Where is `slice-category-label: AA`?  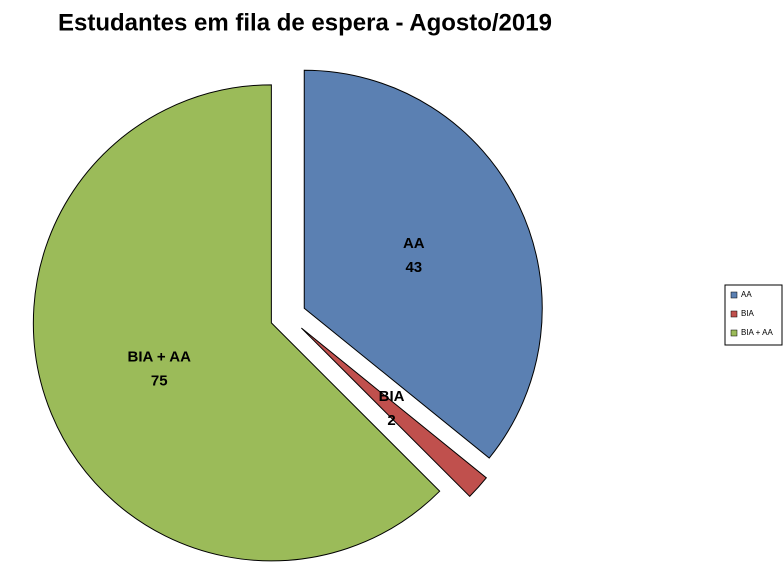 slice-category-label: AA is located at coordinates (414, 243).